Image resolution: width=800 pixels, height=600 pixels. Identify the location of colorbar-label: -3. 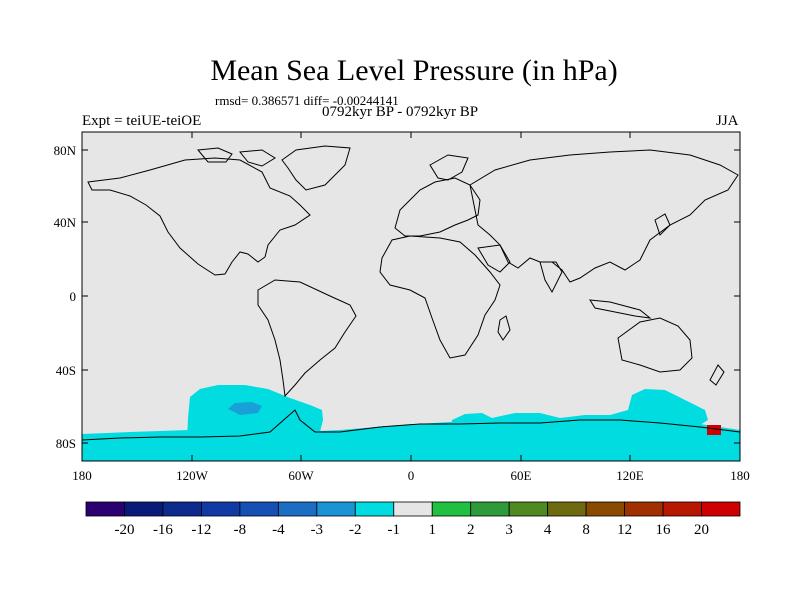
(317, 530).